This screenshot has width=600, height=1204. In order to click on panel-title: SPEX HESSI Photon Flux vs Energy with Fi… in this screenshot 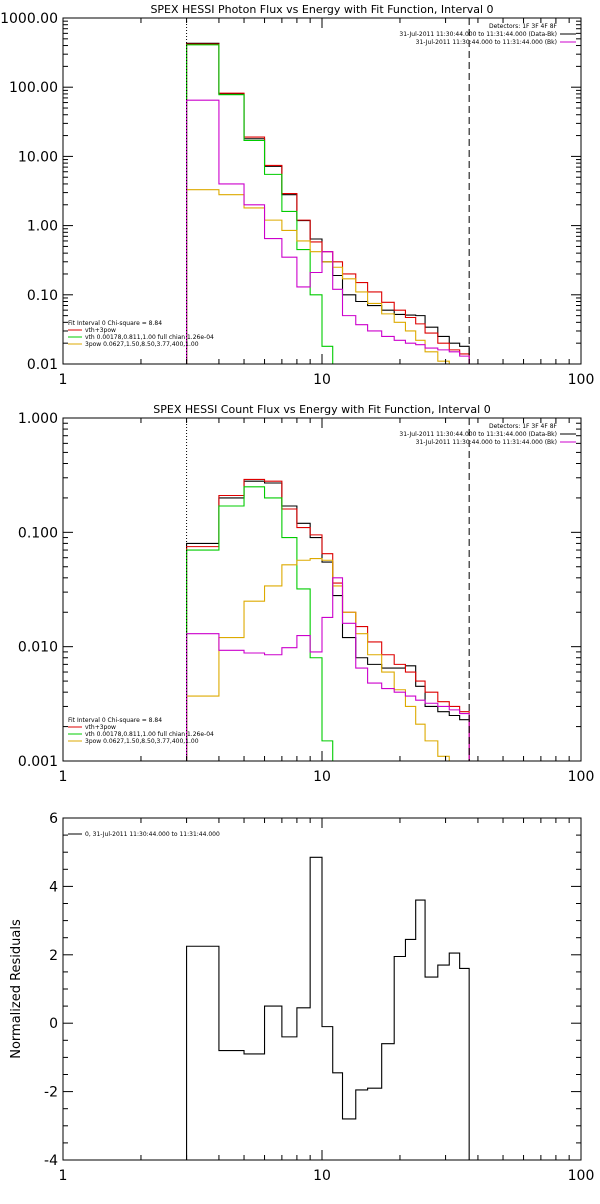, I will do `click(321, 9)`.